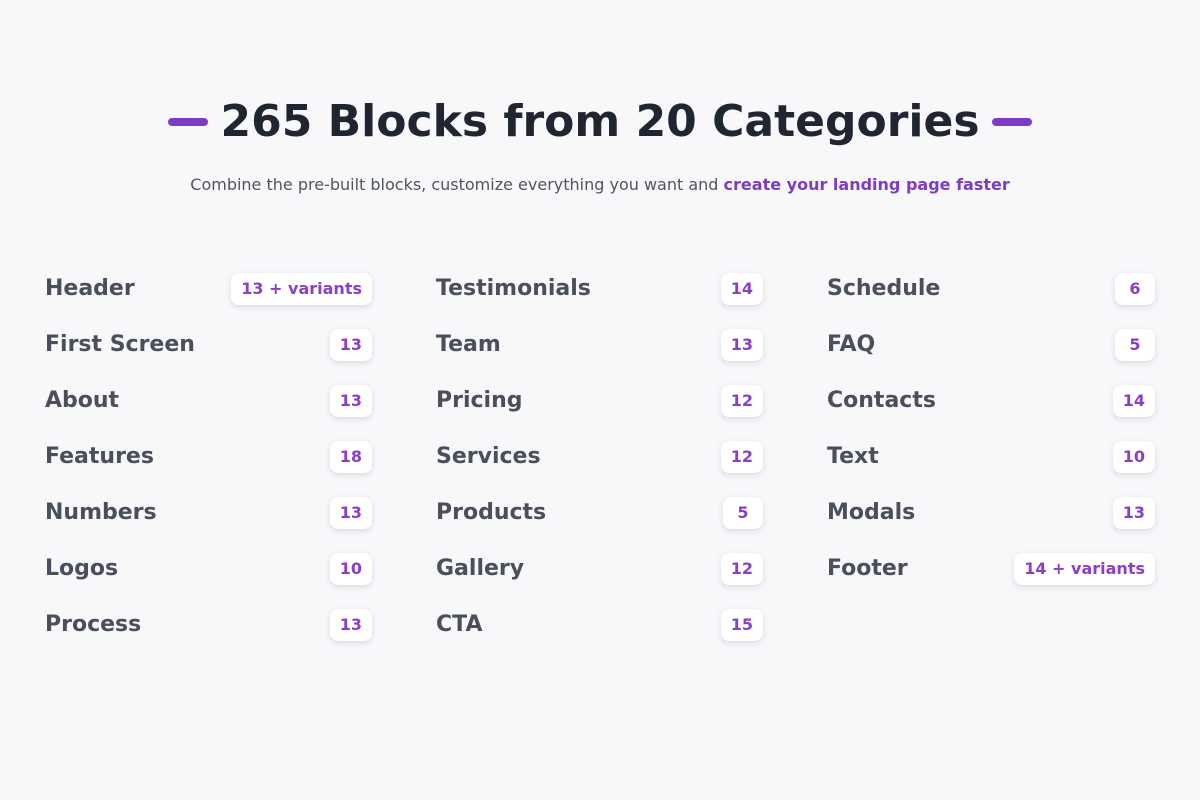 The height and width of the screenshot is (800, 1200). Describe the element at coordinates (741, 625) in the screenshot. I see `block-count: 15` at that location.